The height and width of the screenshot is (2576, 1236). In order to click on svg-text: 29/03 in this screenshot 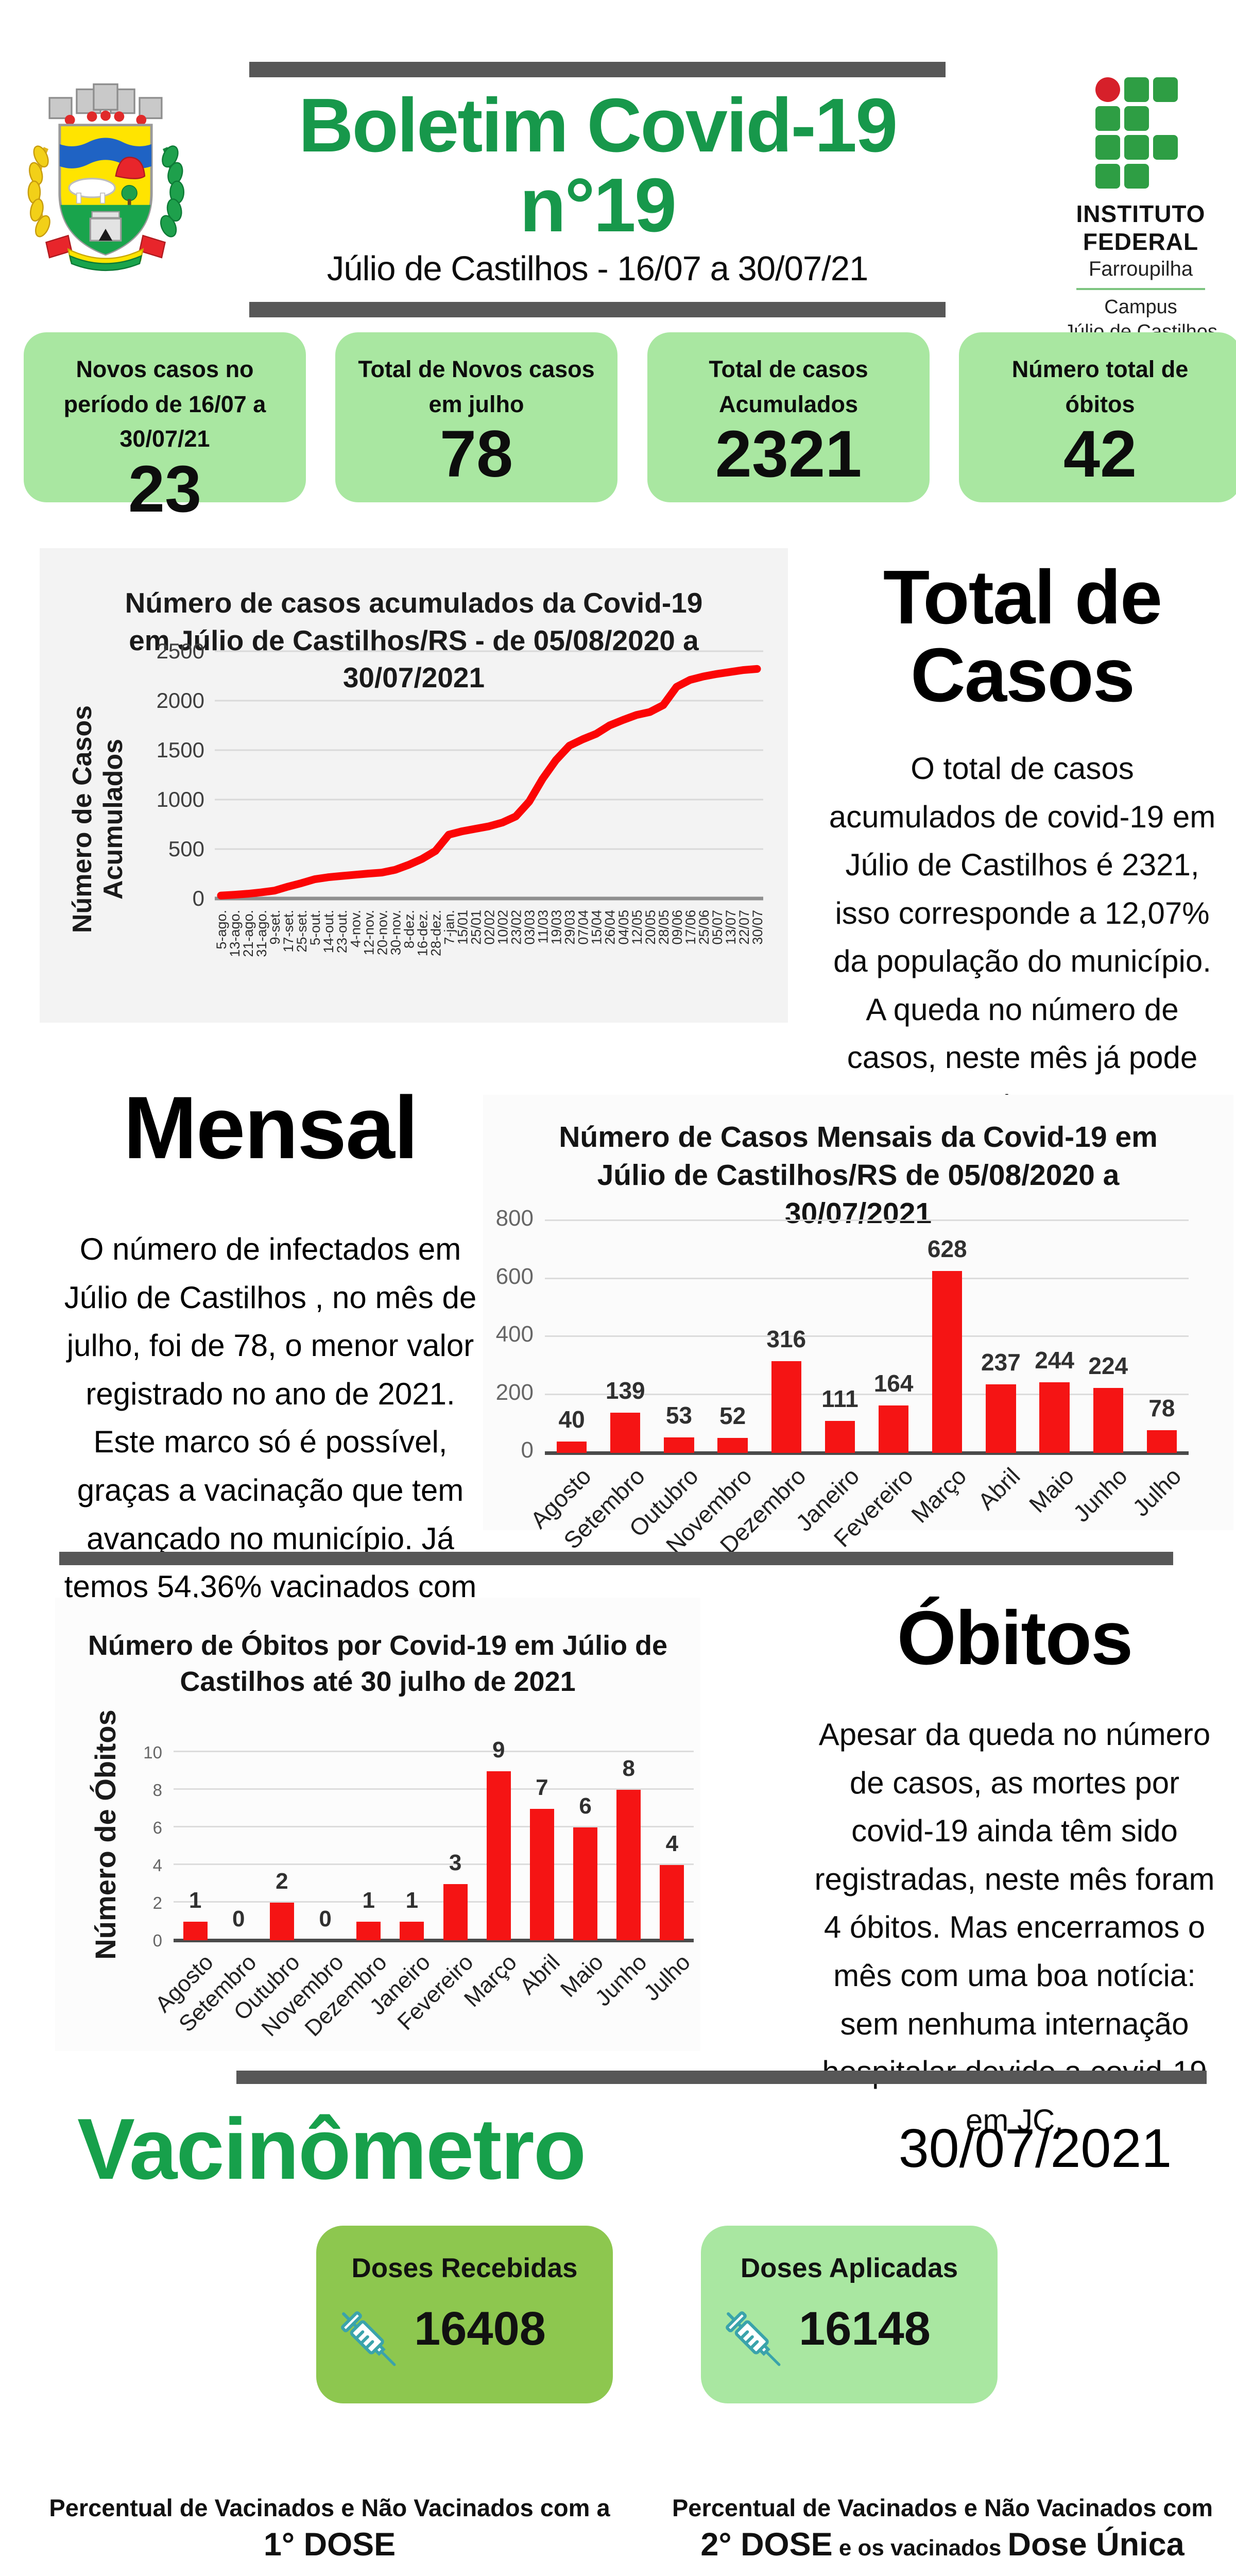, I will do `click(570, 927)`.